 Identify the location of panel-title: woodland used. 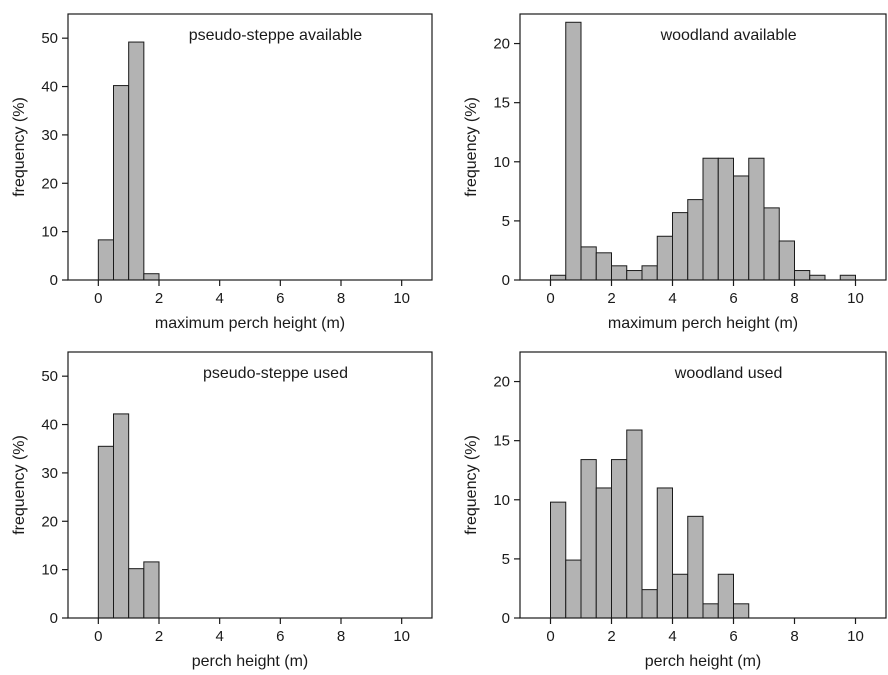
(728, 373).